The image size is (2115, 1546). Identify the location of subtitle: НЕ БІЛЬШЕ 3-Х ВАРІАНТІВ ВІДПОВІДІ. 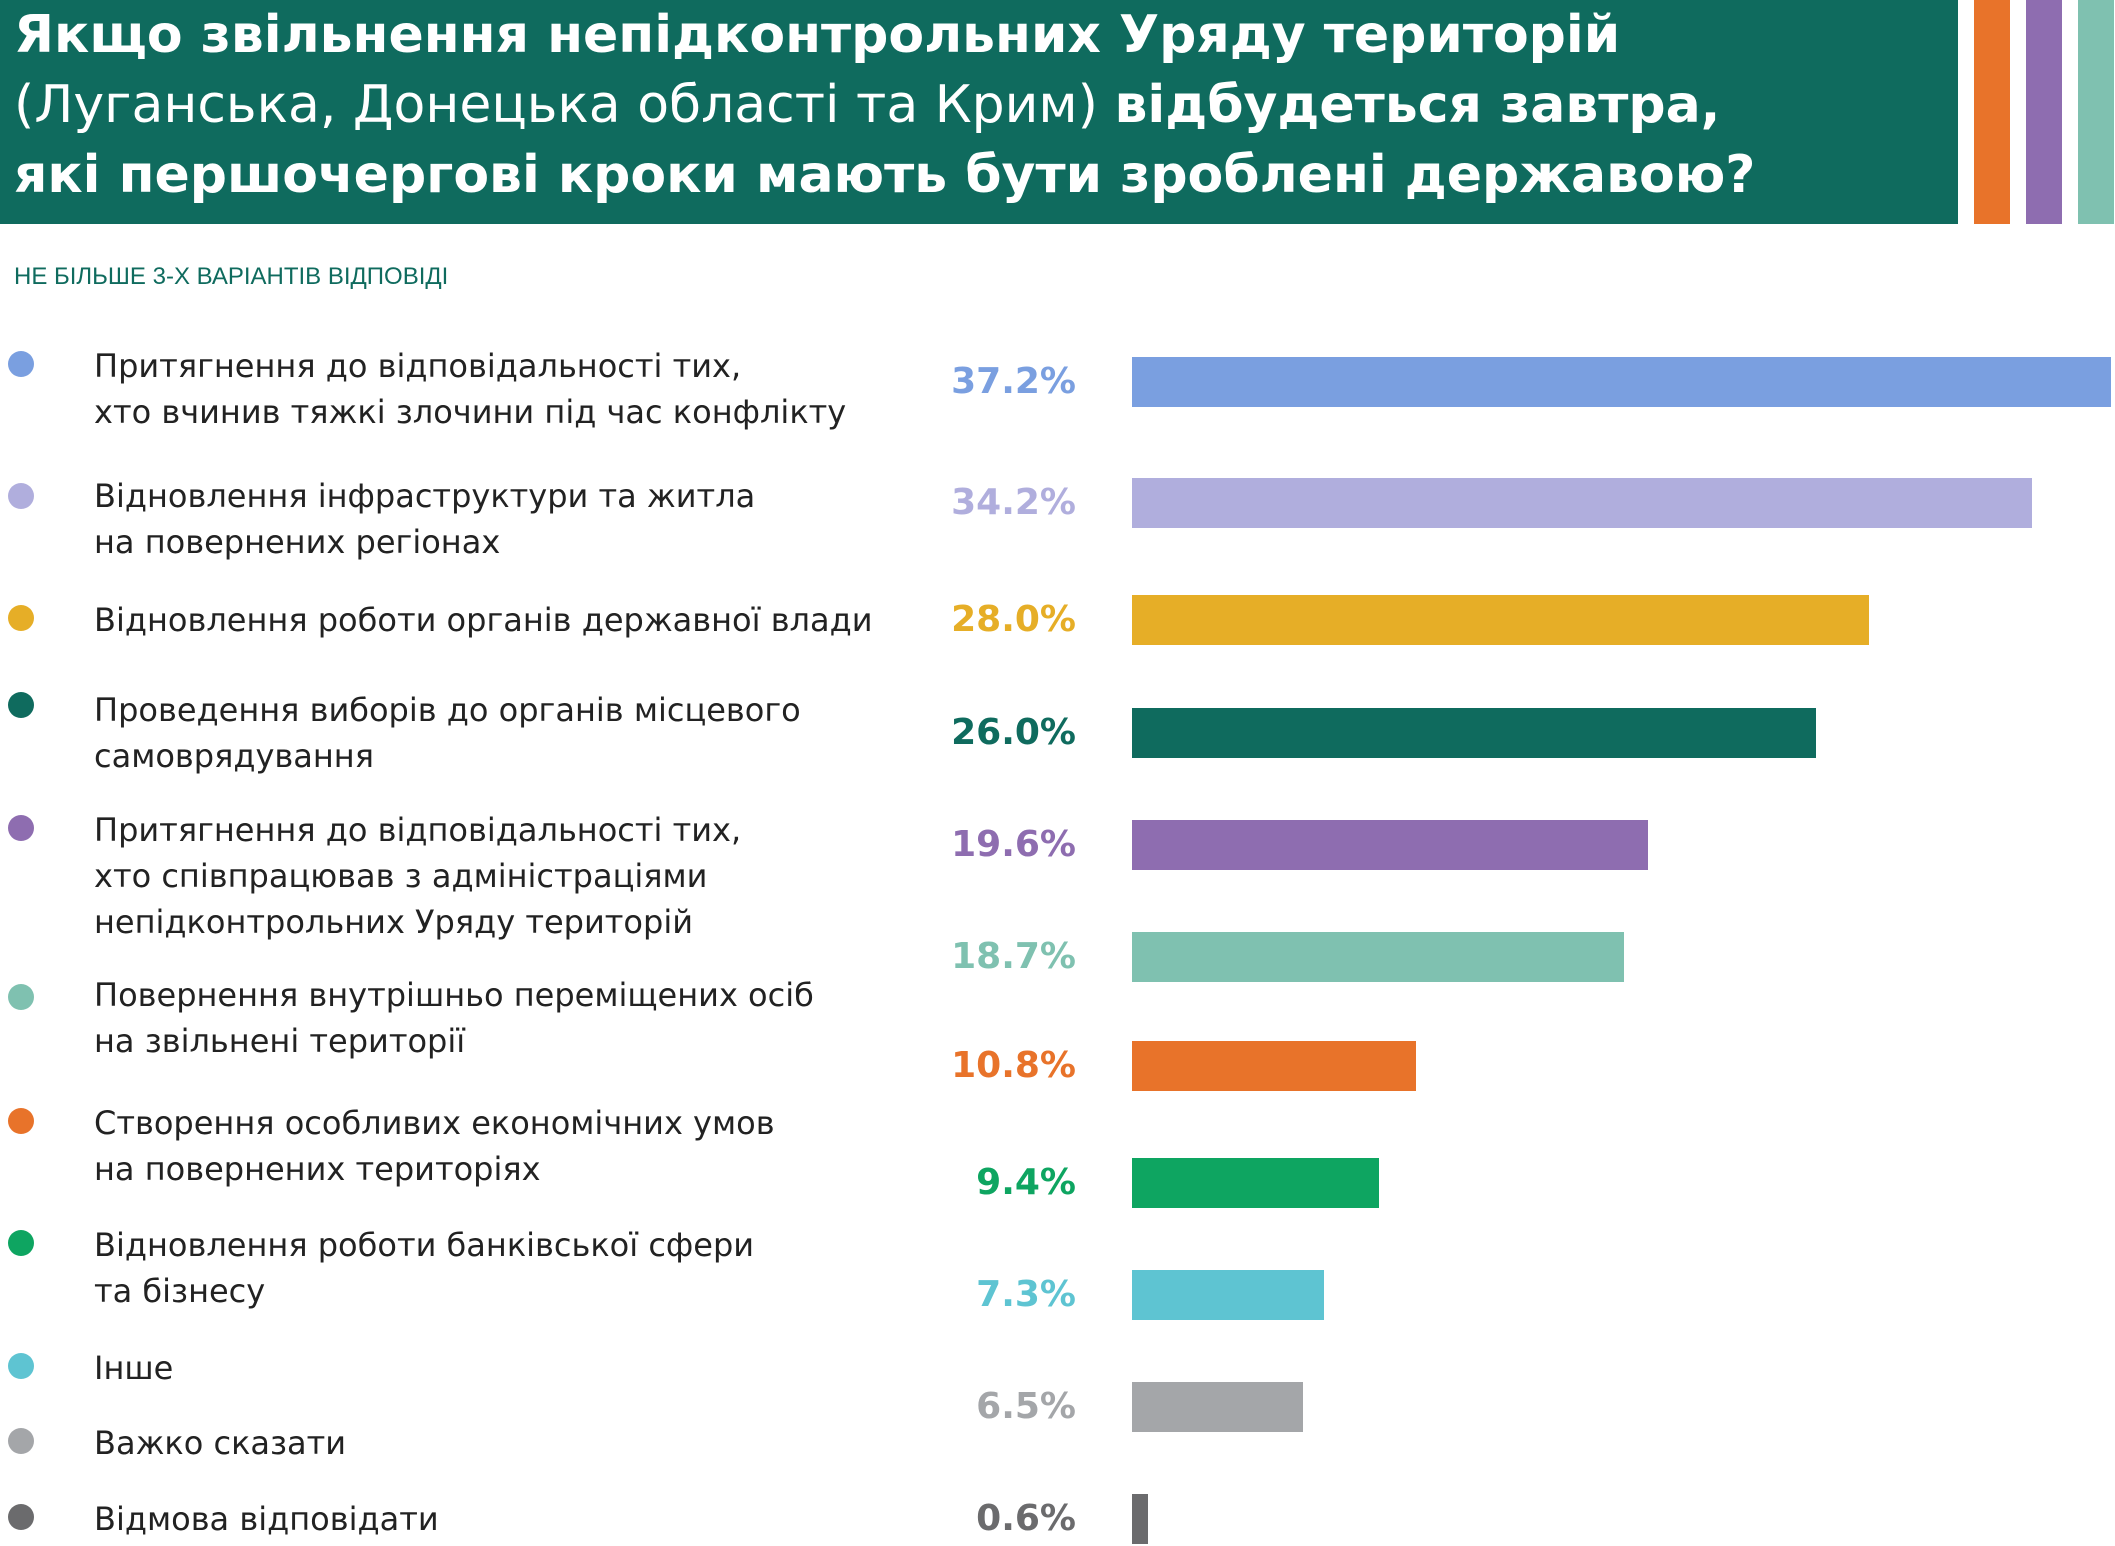
(231, 276).